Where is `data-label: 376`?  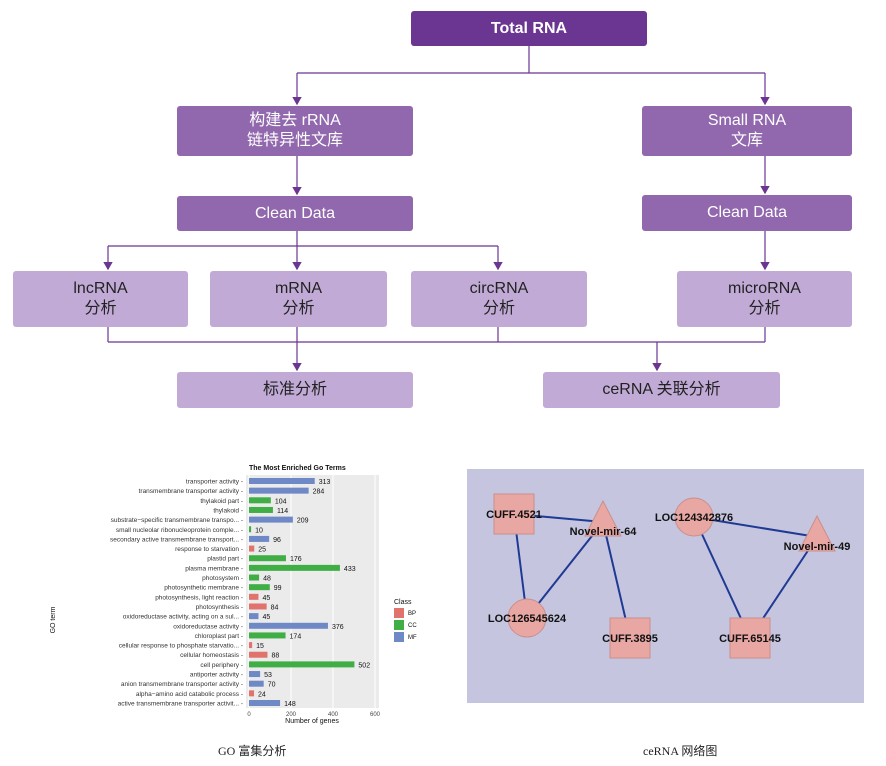
data-label: 376 is located at coordinates (338, 627).